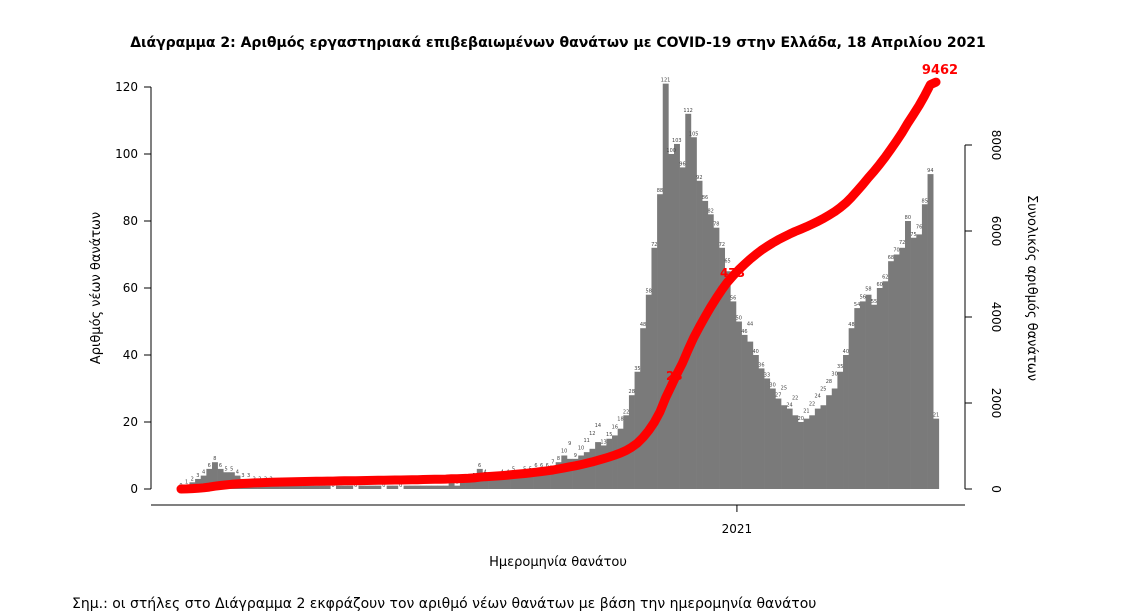  What do you see at coordinates (996, 317) in the screenshot?
I see `y2-tick-label: 4000` at bounding box center [996, 317].